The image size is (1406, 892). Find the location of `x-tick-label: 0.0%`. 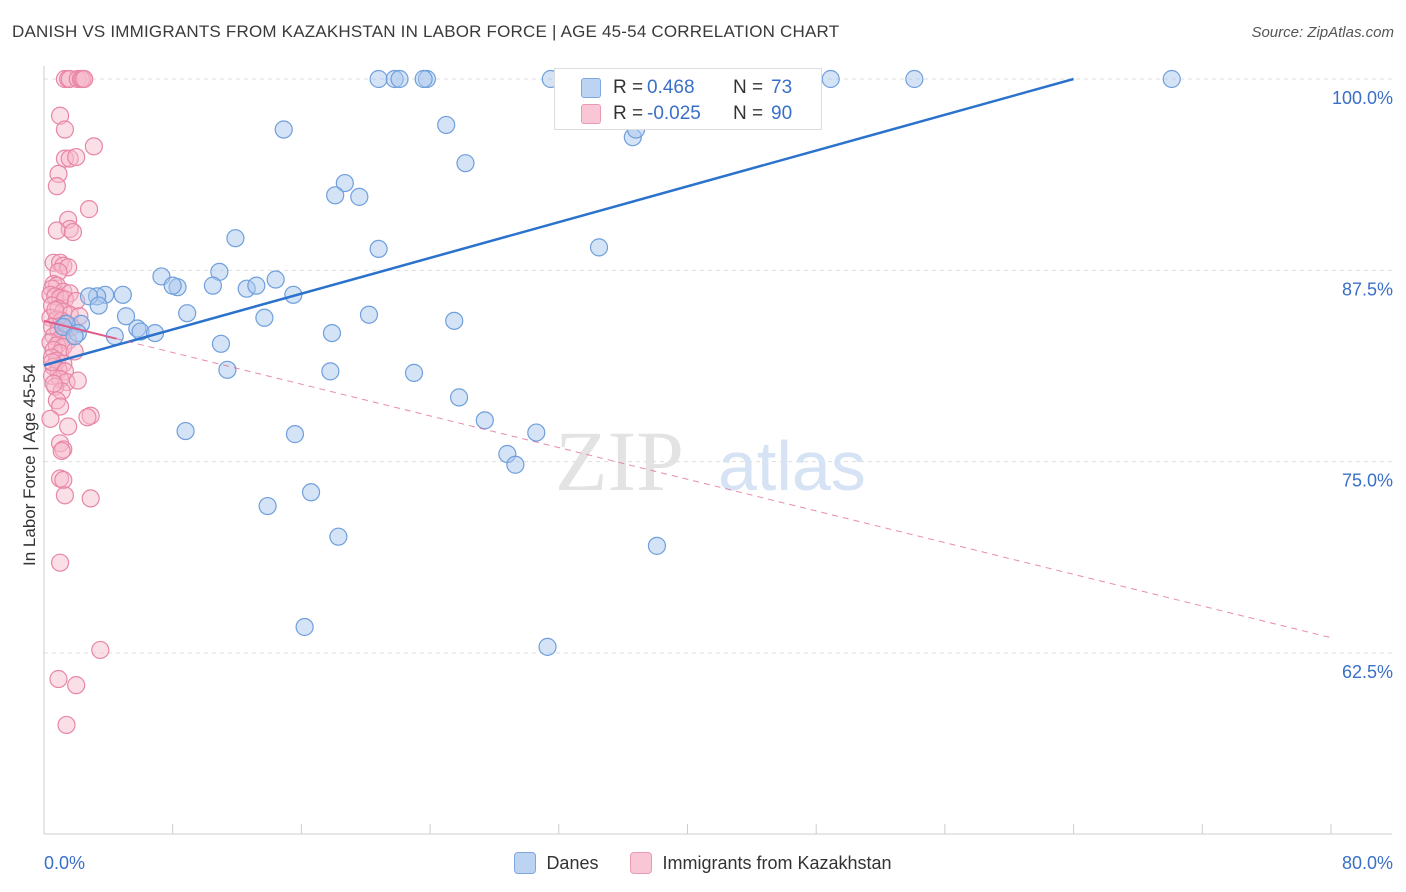

x-tick-label: 0.0% is located at coordinates (64, 863).